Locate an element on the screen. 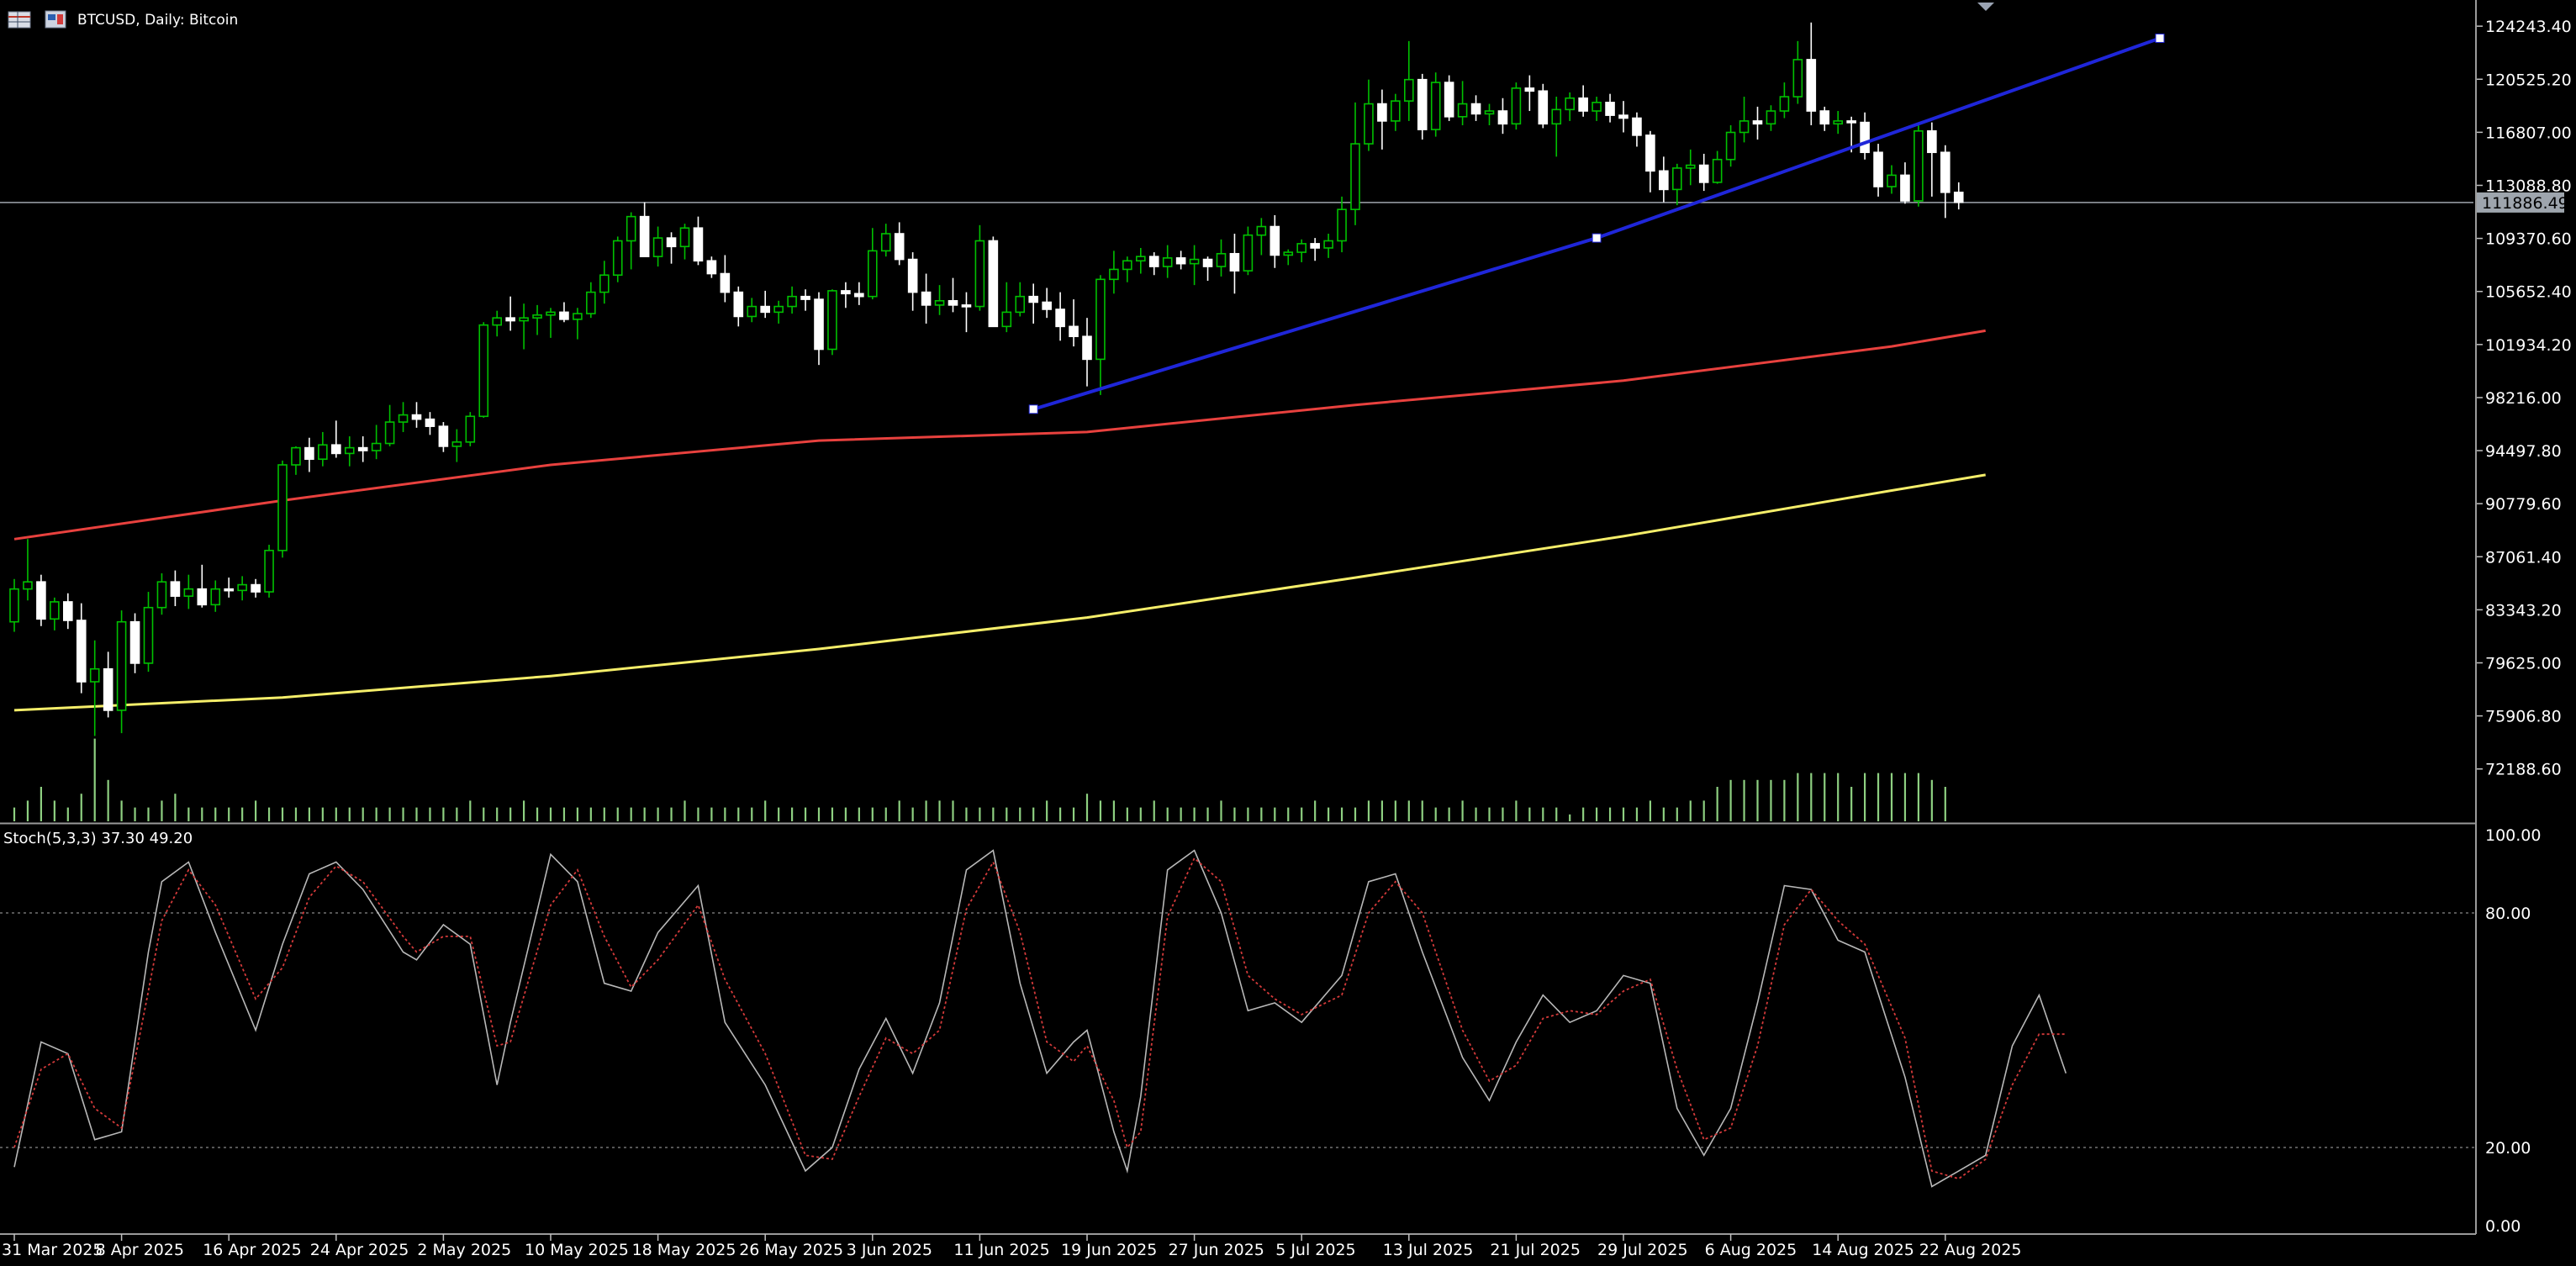 This screenshot has height=1266, width=2576. price-tick-label: 90779.60 is located at coordinates (2523, 504).